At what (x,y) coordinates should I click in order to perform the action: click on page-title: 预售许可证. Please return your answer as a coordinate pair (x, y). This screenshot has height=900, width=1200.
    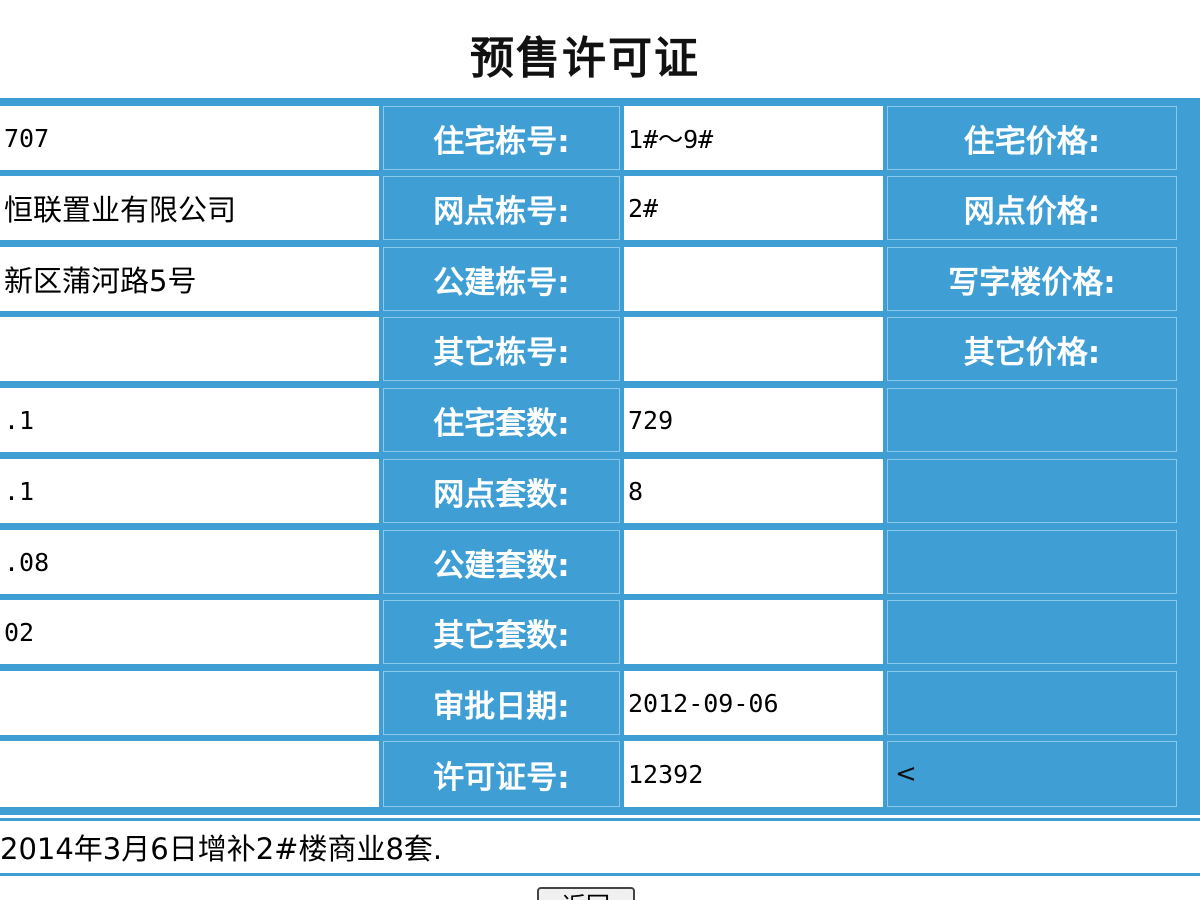
    Looking at the image, I should click on (585, 58).